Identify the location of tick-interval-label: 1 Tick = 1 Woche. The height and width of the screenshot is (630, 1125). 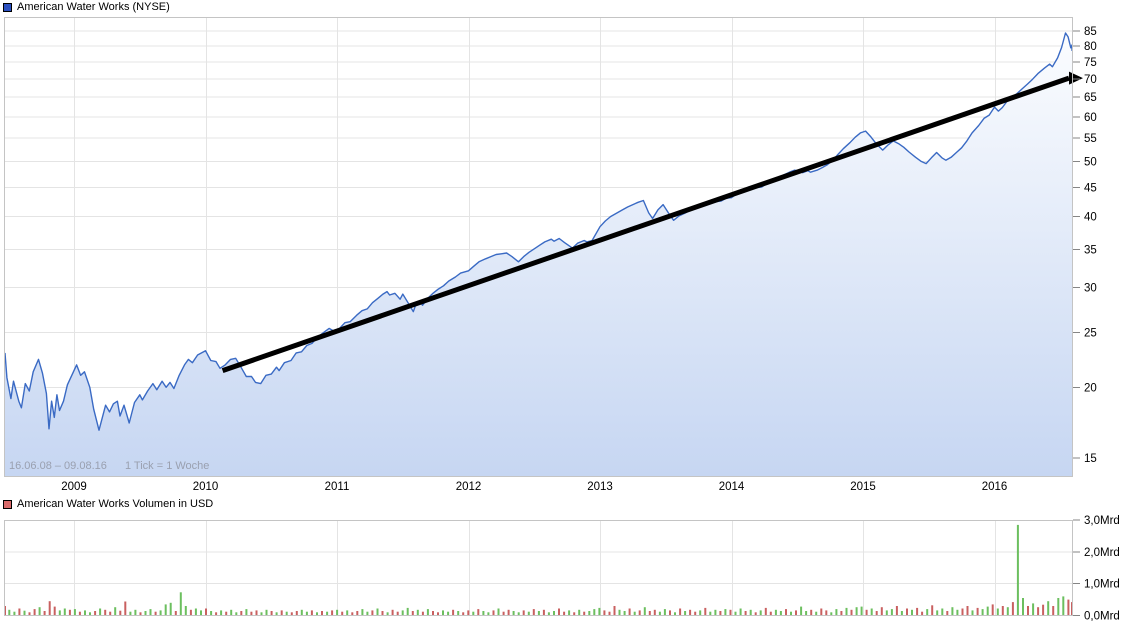
(167, 466).